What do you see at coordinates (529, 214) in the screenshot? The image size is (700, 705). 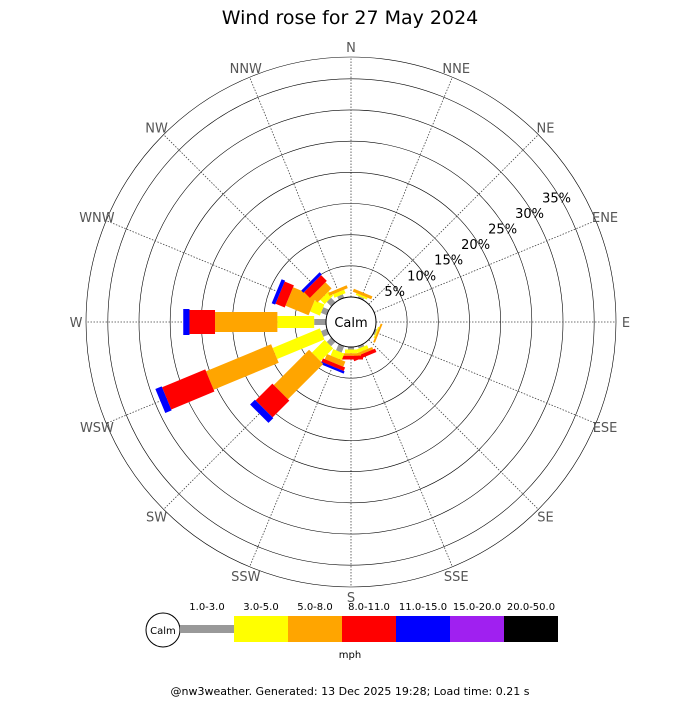 I see `ring-label-30: 30%` at bounding box center [529, 214].